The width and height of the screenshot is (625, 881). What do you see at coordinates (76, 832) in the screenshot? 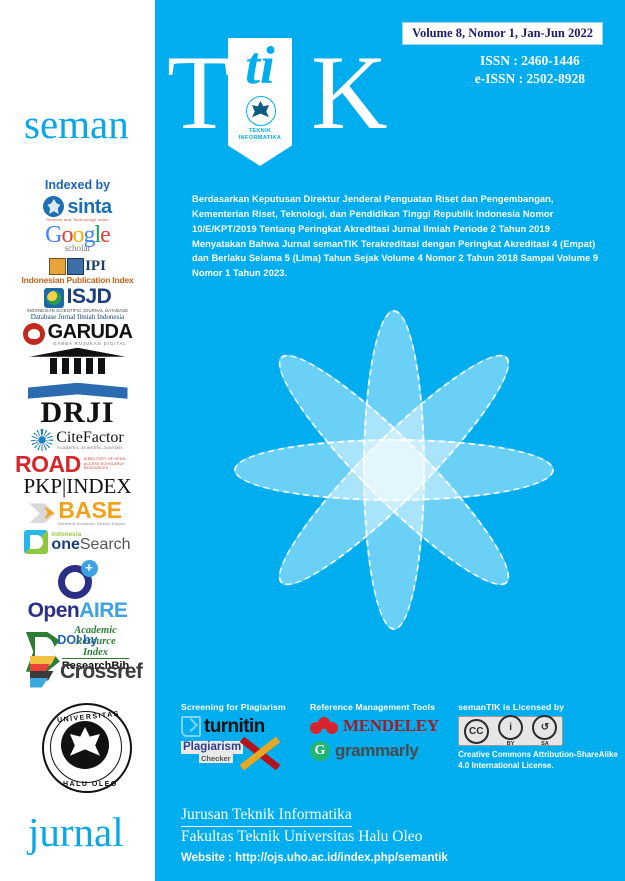
I see `wordmark-jurnal: jurnal` at bounding box center [76, 832].